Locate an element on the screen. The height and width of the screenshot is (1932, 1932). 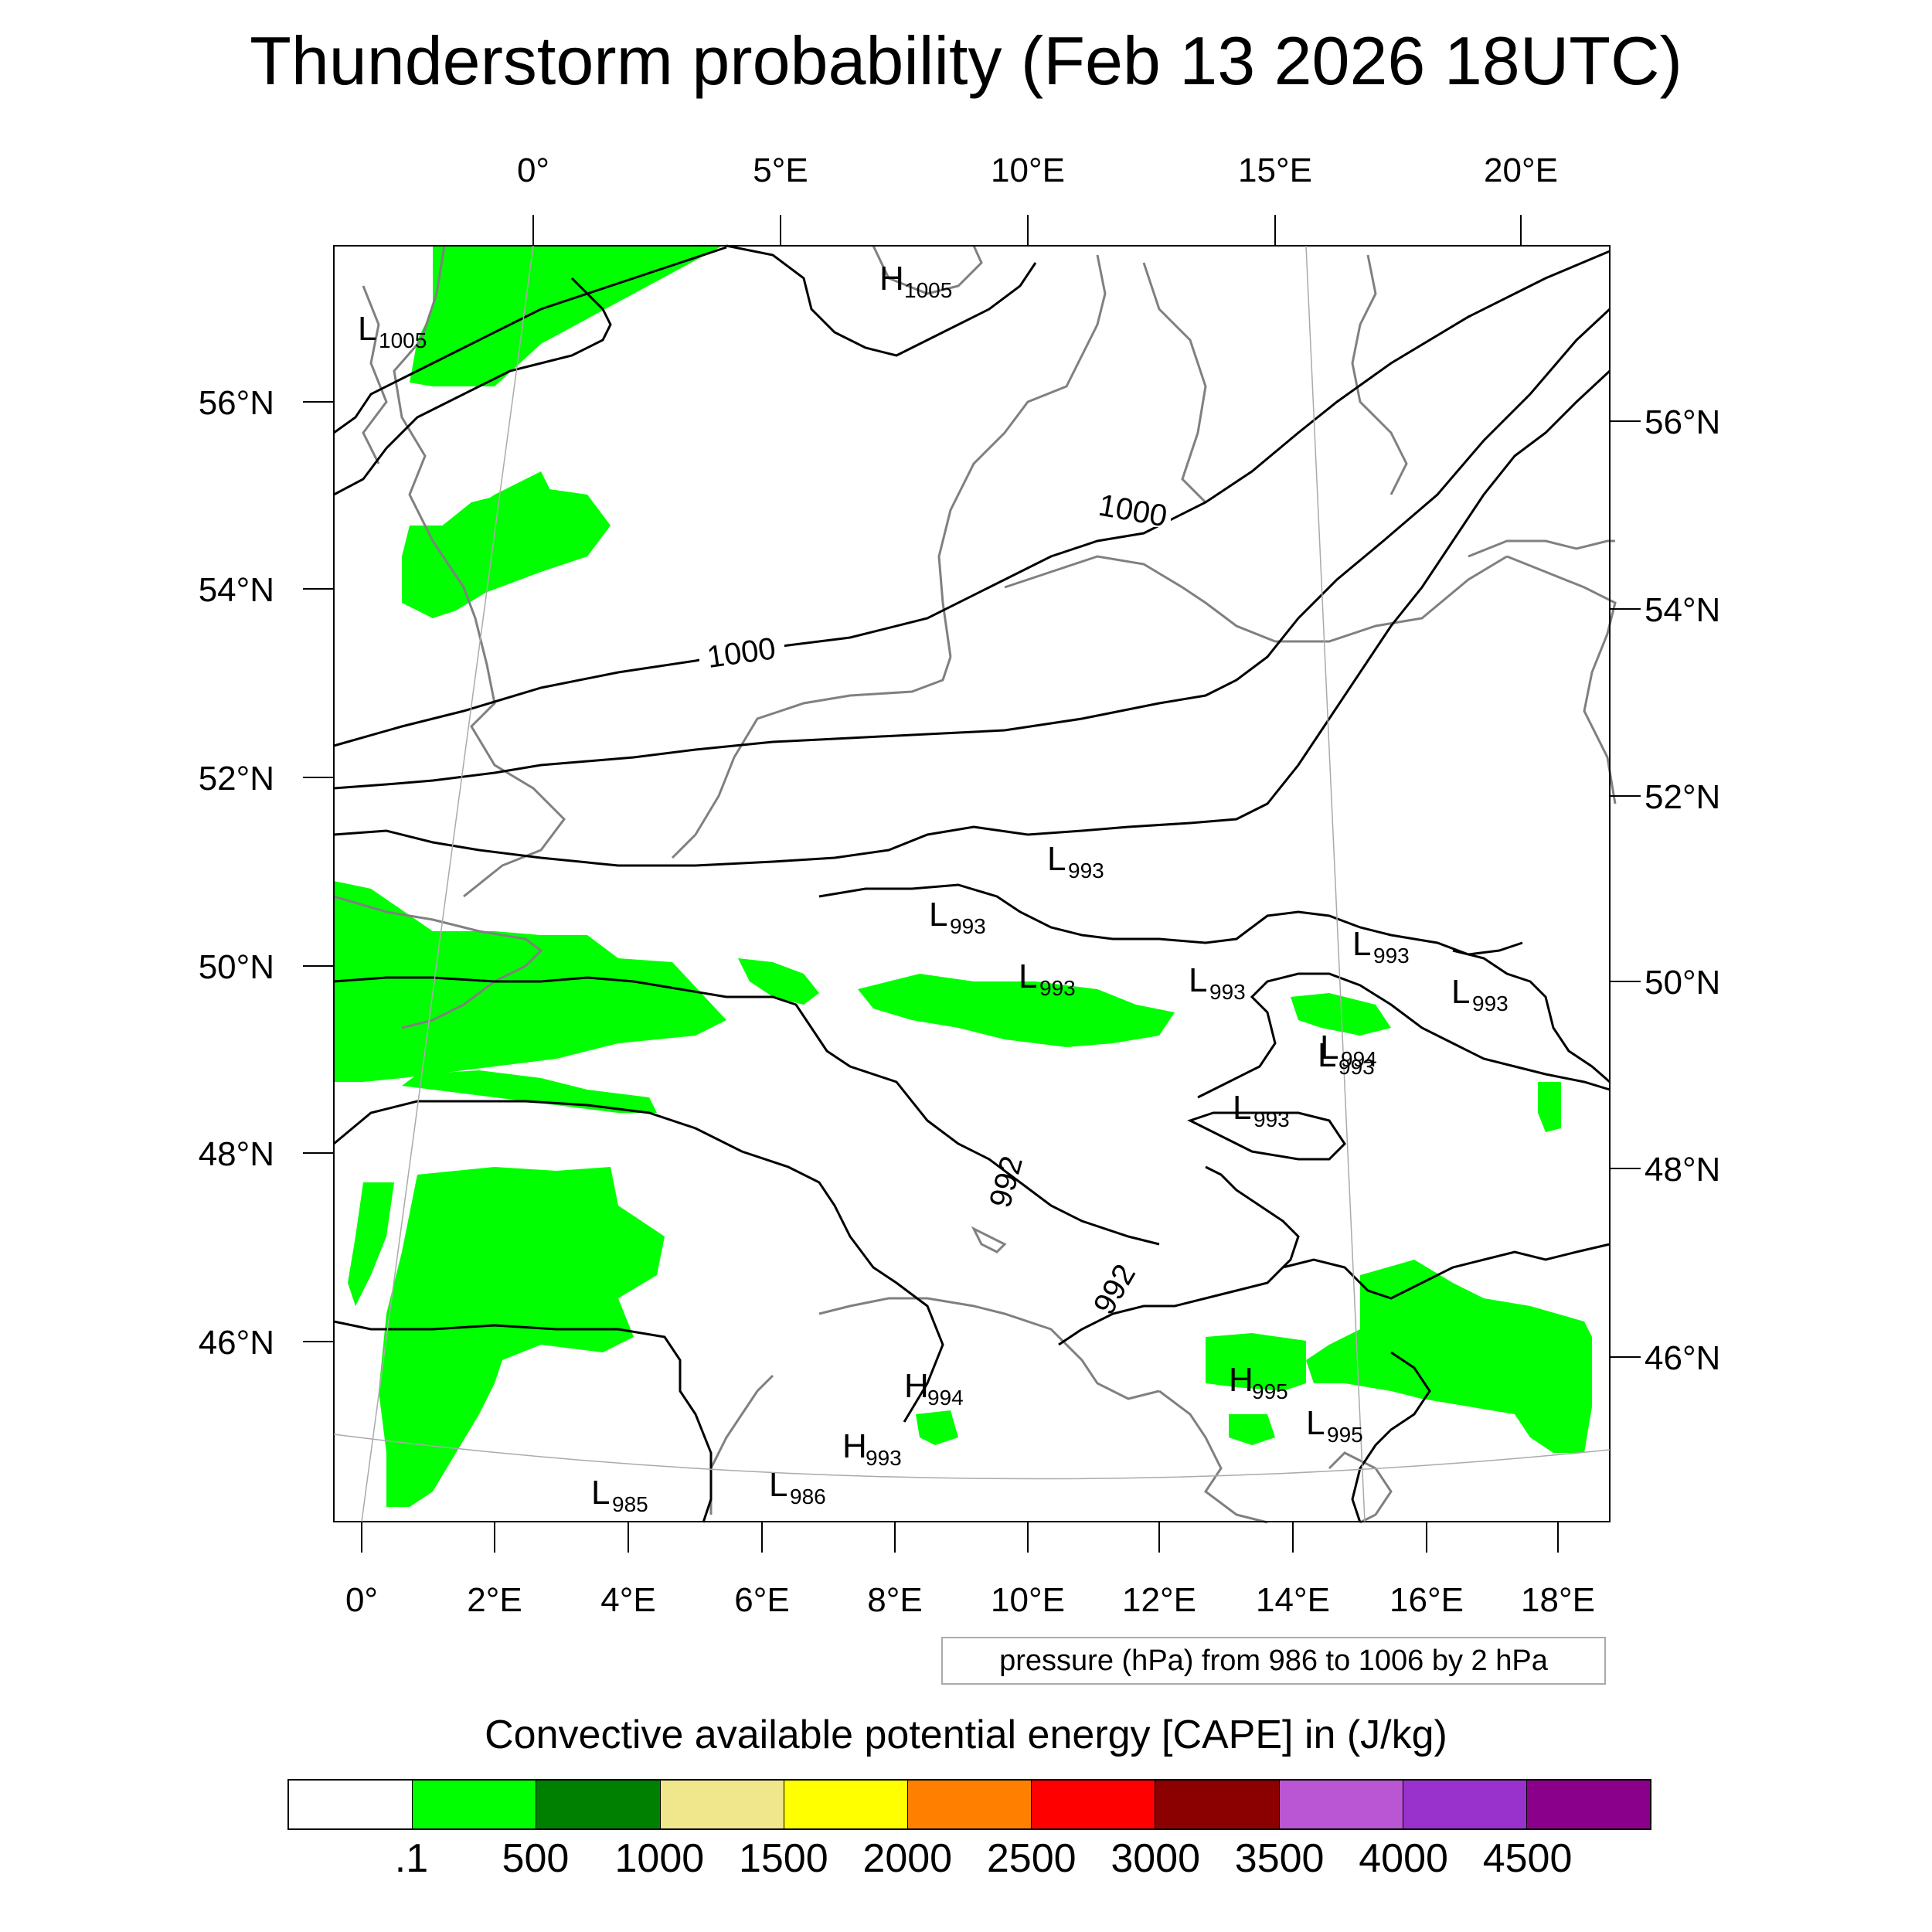
colorbar-label: 4000 is located at coordinates (1404, 1858).